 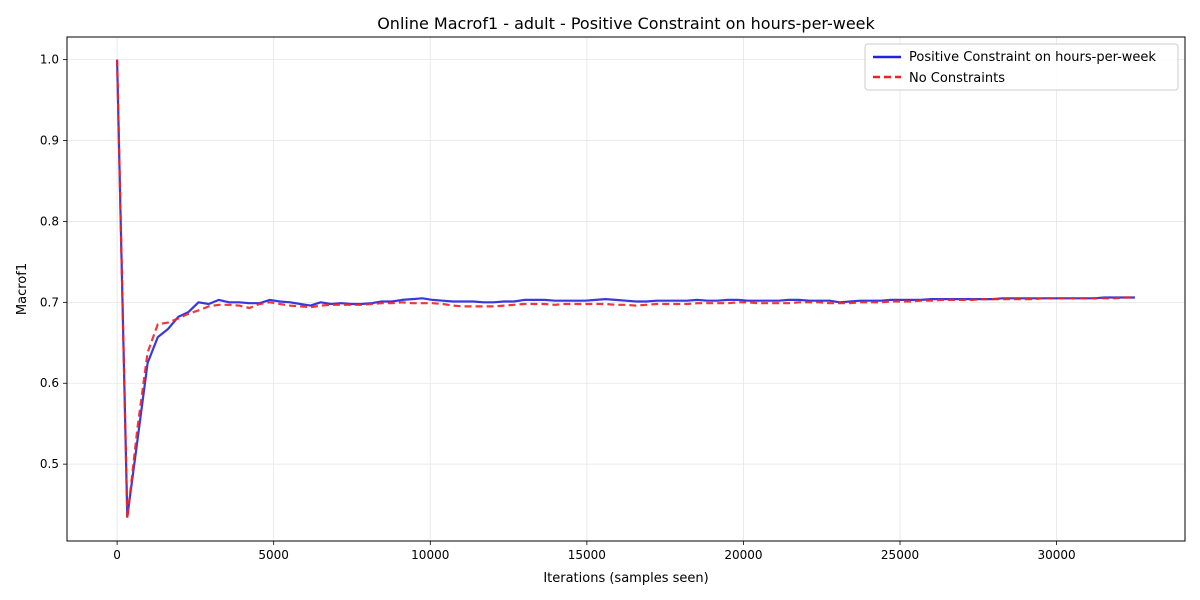 I want to click on y-tick-label: 0.8, so click(x=49, y=221).